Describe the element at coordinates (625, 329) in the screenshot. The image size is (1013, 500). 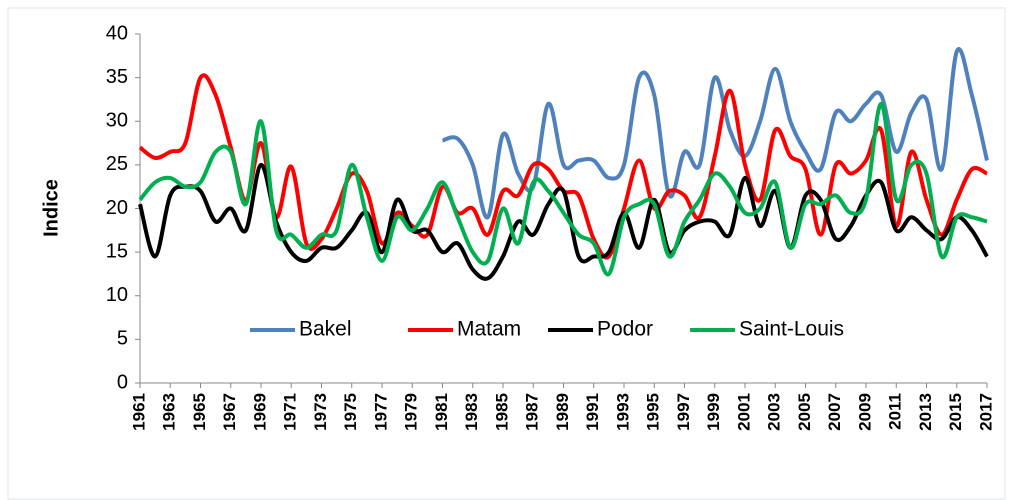
I see `legend-label: Podor` at that location.